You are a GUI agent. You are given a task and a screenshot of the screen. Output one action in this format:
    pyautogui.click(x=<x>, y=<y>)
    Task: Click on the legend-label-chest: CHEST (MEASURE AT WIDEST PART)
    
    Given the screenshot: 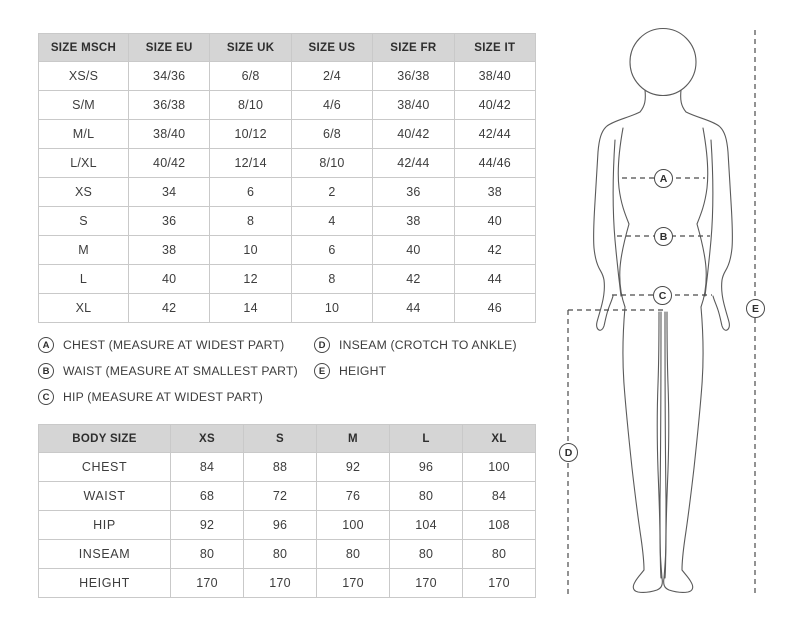 What is the action you would take?
    pyautogui.click(x=174, y=345)
    